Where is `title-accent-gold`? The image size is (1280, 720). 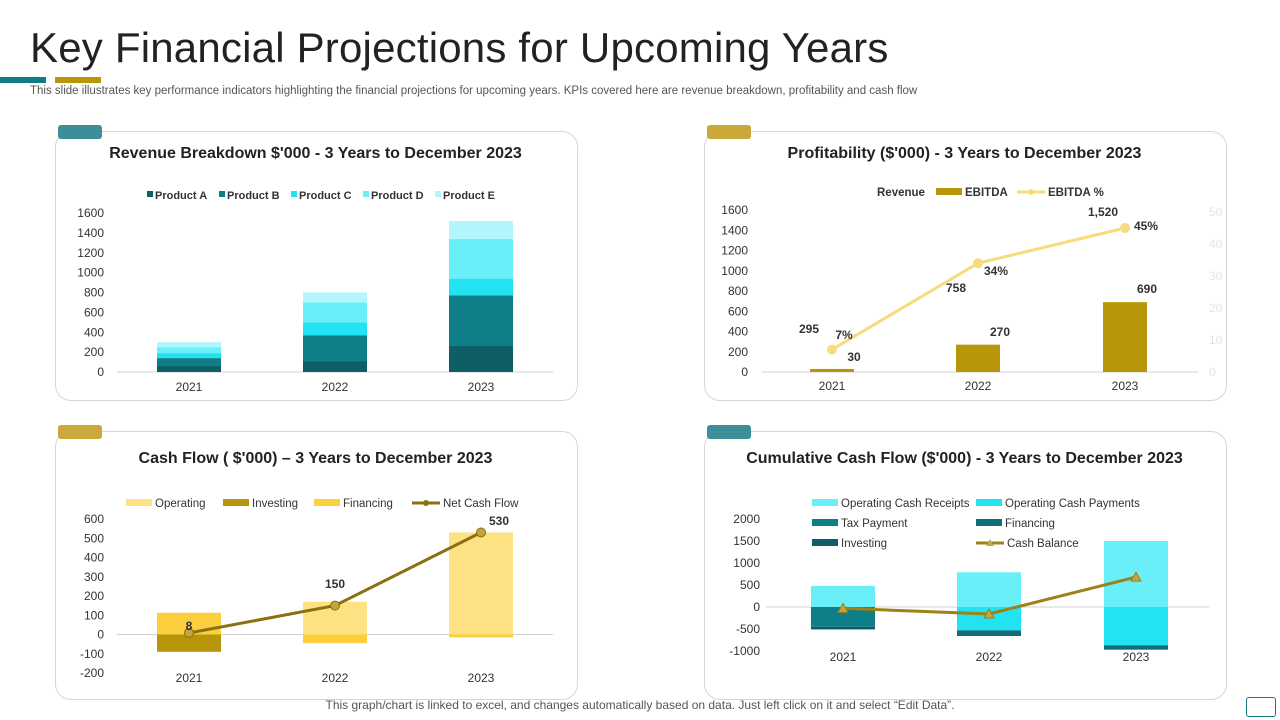
title-accent-gold is located at coordinates (78, 80).